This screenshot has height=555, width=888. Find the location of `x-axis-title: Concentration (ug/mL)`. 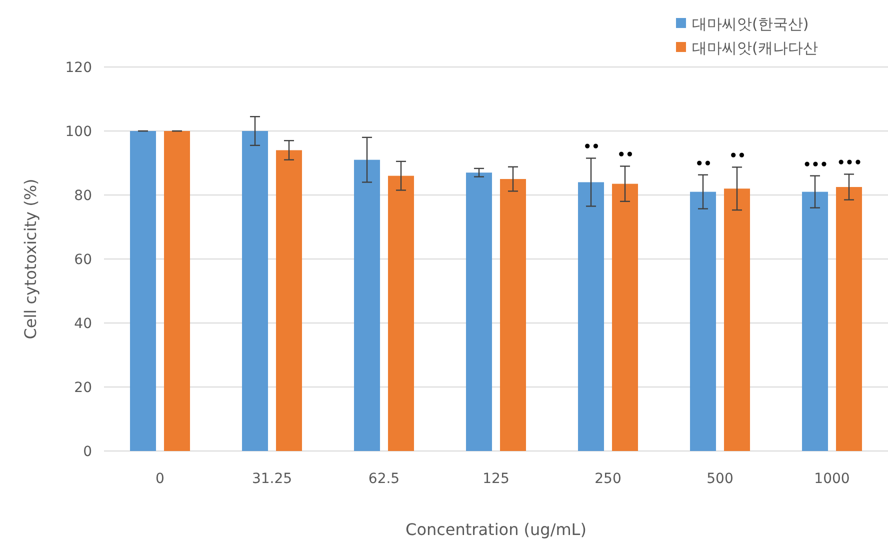

x-axis-title: Concentration (ug/mL) is located at coordinates (496, 529).